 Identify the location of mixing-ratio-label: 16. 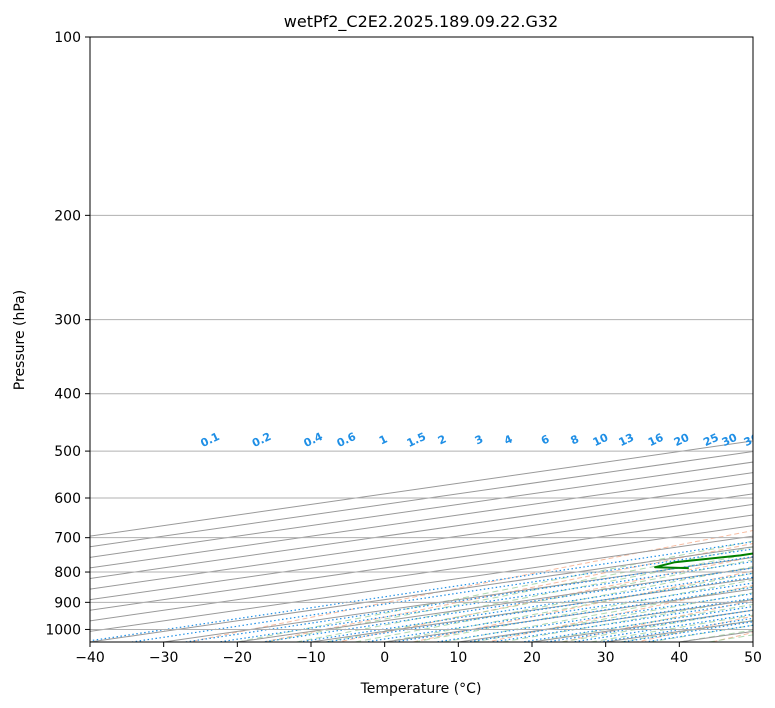
(656, 440).